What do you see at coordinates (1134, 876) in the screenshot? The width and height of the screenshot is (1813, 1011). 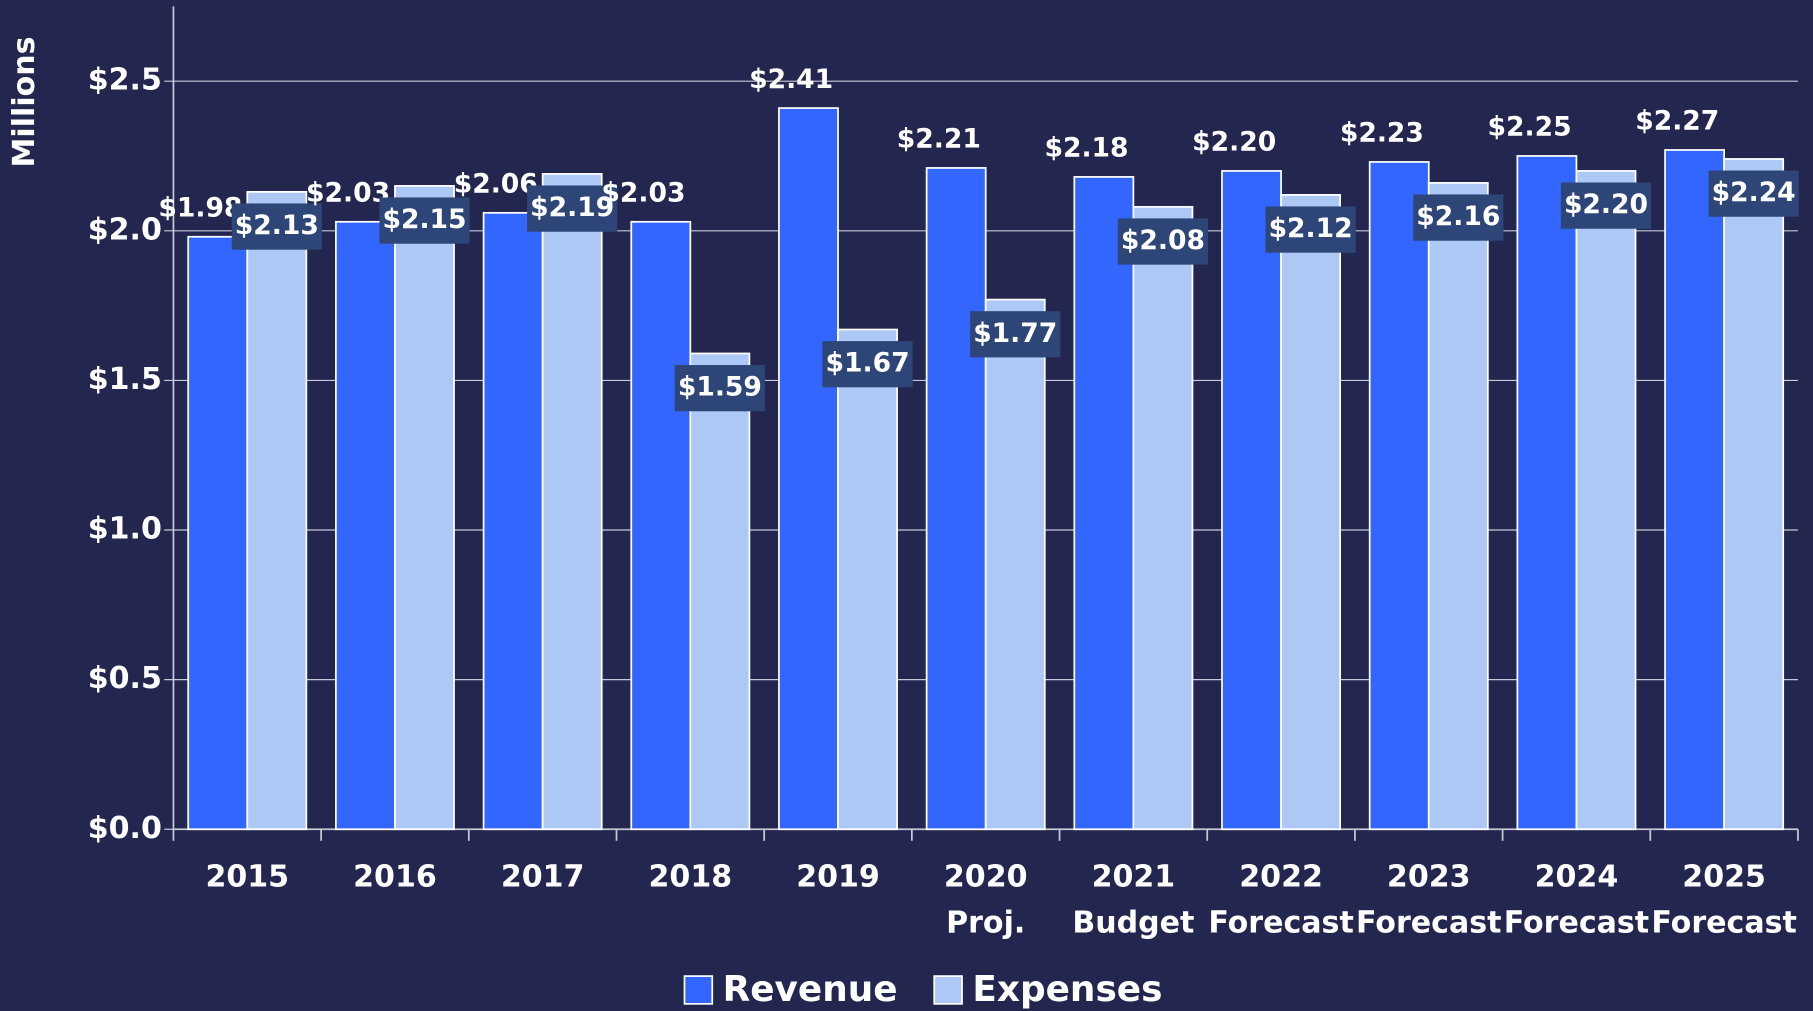 I see `x-tick-label: 2021` at bounding box center [1134, 876].